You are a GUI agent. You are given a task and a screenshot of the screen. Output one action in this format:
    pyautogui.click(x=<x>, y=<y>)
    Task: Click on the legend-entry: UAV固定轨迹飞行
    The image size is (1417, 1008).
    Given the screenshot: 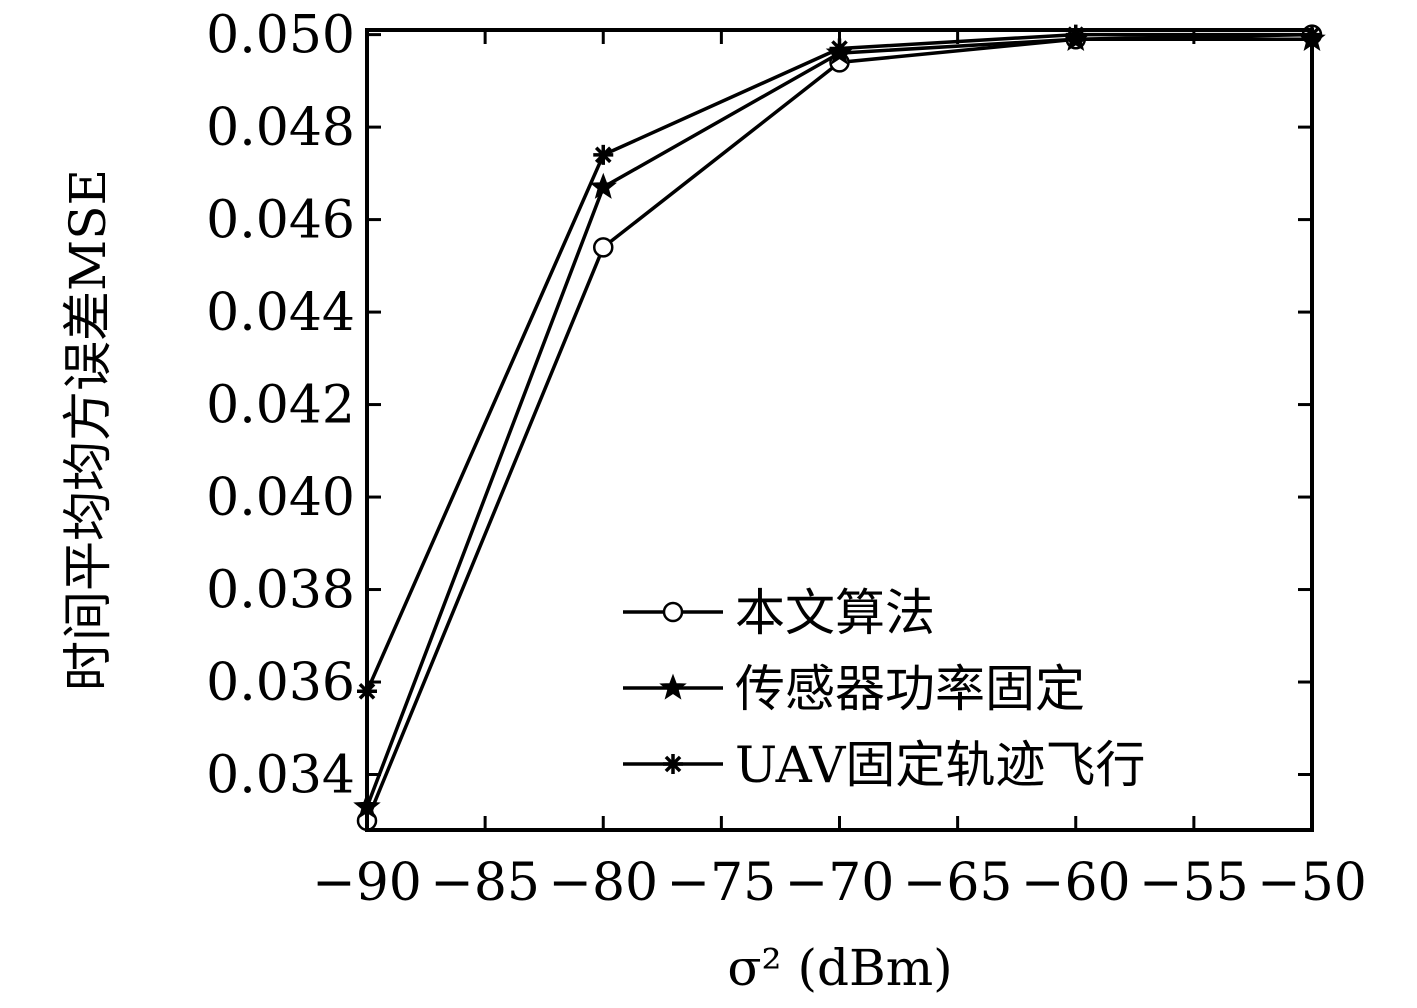 What is the action you would take?
    pyautogui.click(x=884, y=765)
    